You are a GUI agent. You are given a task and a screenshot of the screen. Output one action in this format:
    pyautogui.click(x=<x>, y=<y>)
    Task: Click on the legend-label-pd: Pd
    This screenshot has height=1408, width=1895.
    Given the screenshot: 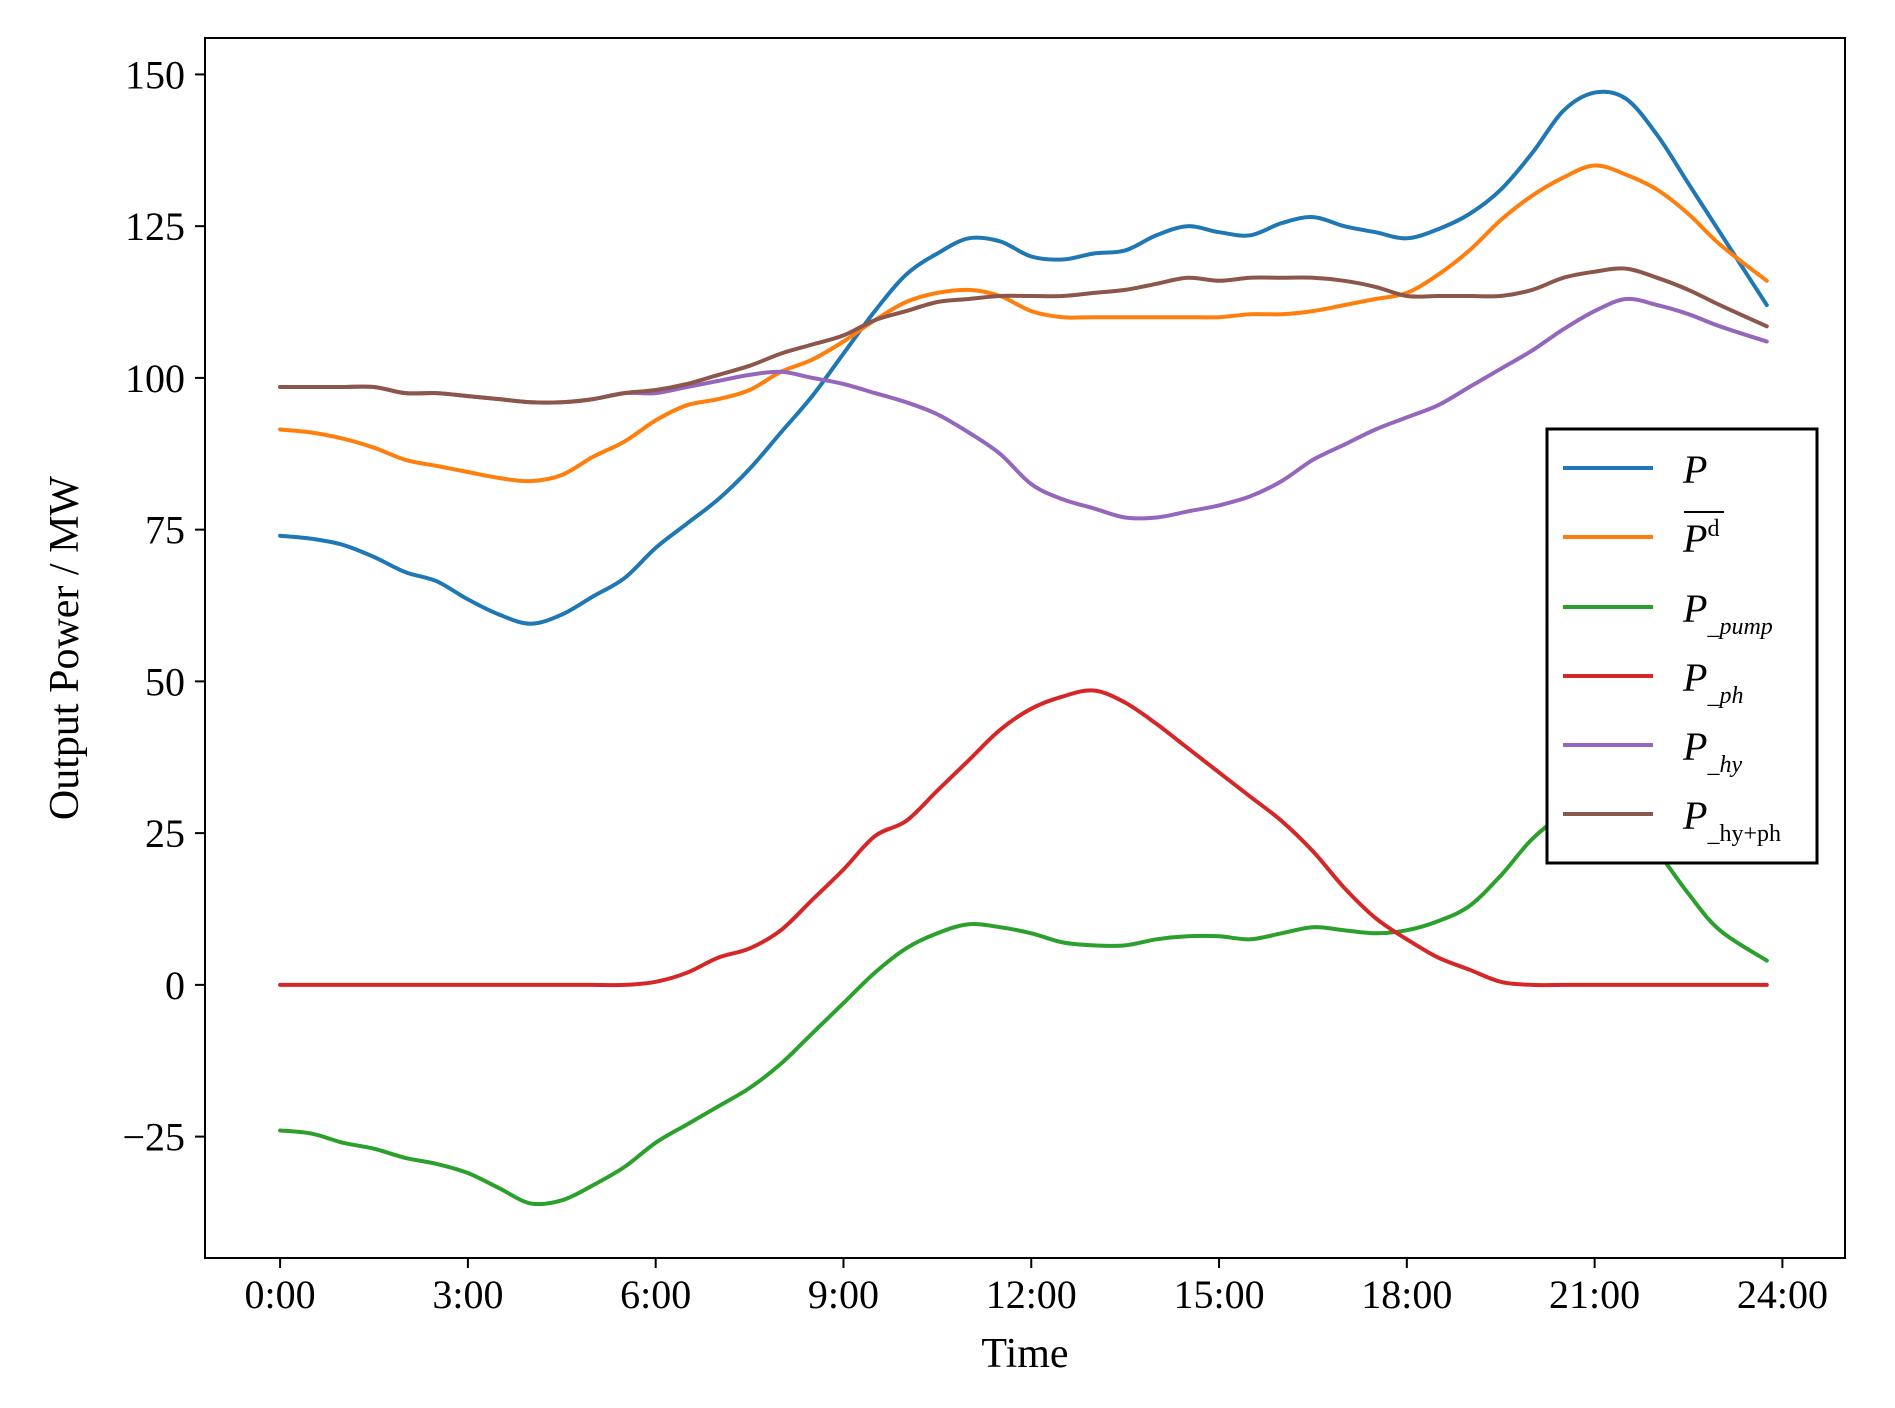 What is the action you would take?
    pyautogui.click(x=1700, y=538)
    